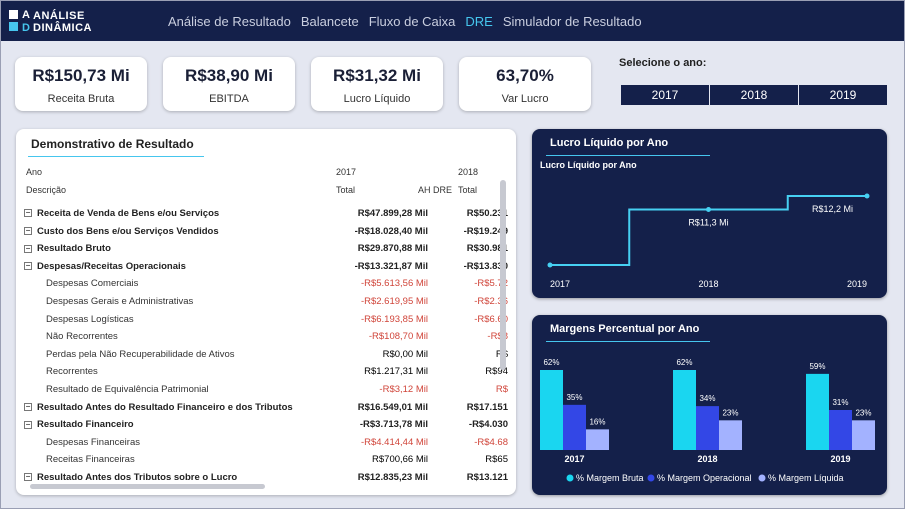 The image size is (905, 509). Describe the element at coordinates (398, 337) in the screenshot. I see `cell-total-2017: -R$108,70 Mil` at that location.